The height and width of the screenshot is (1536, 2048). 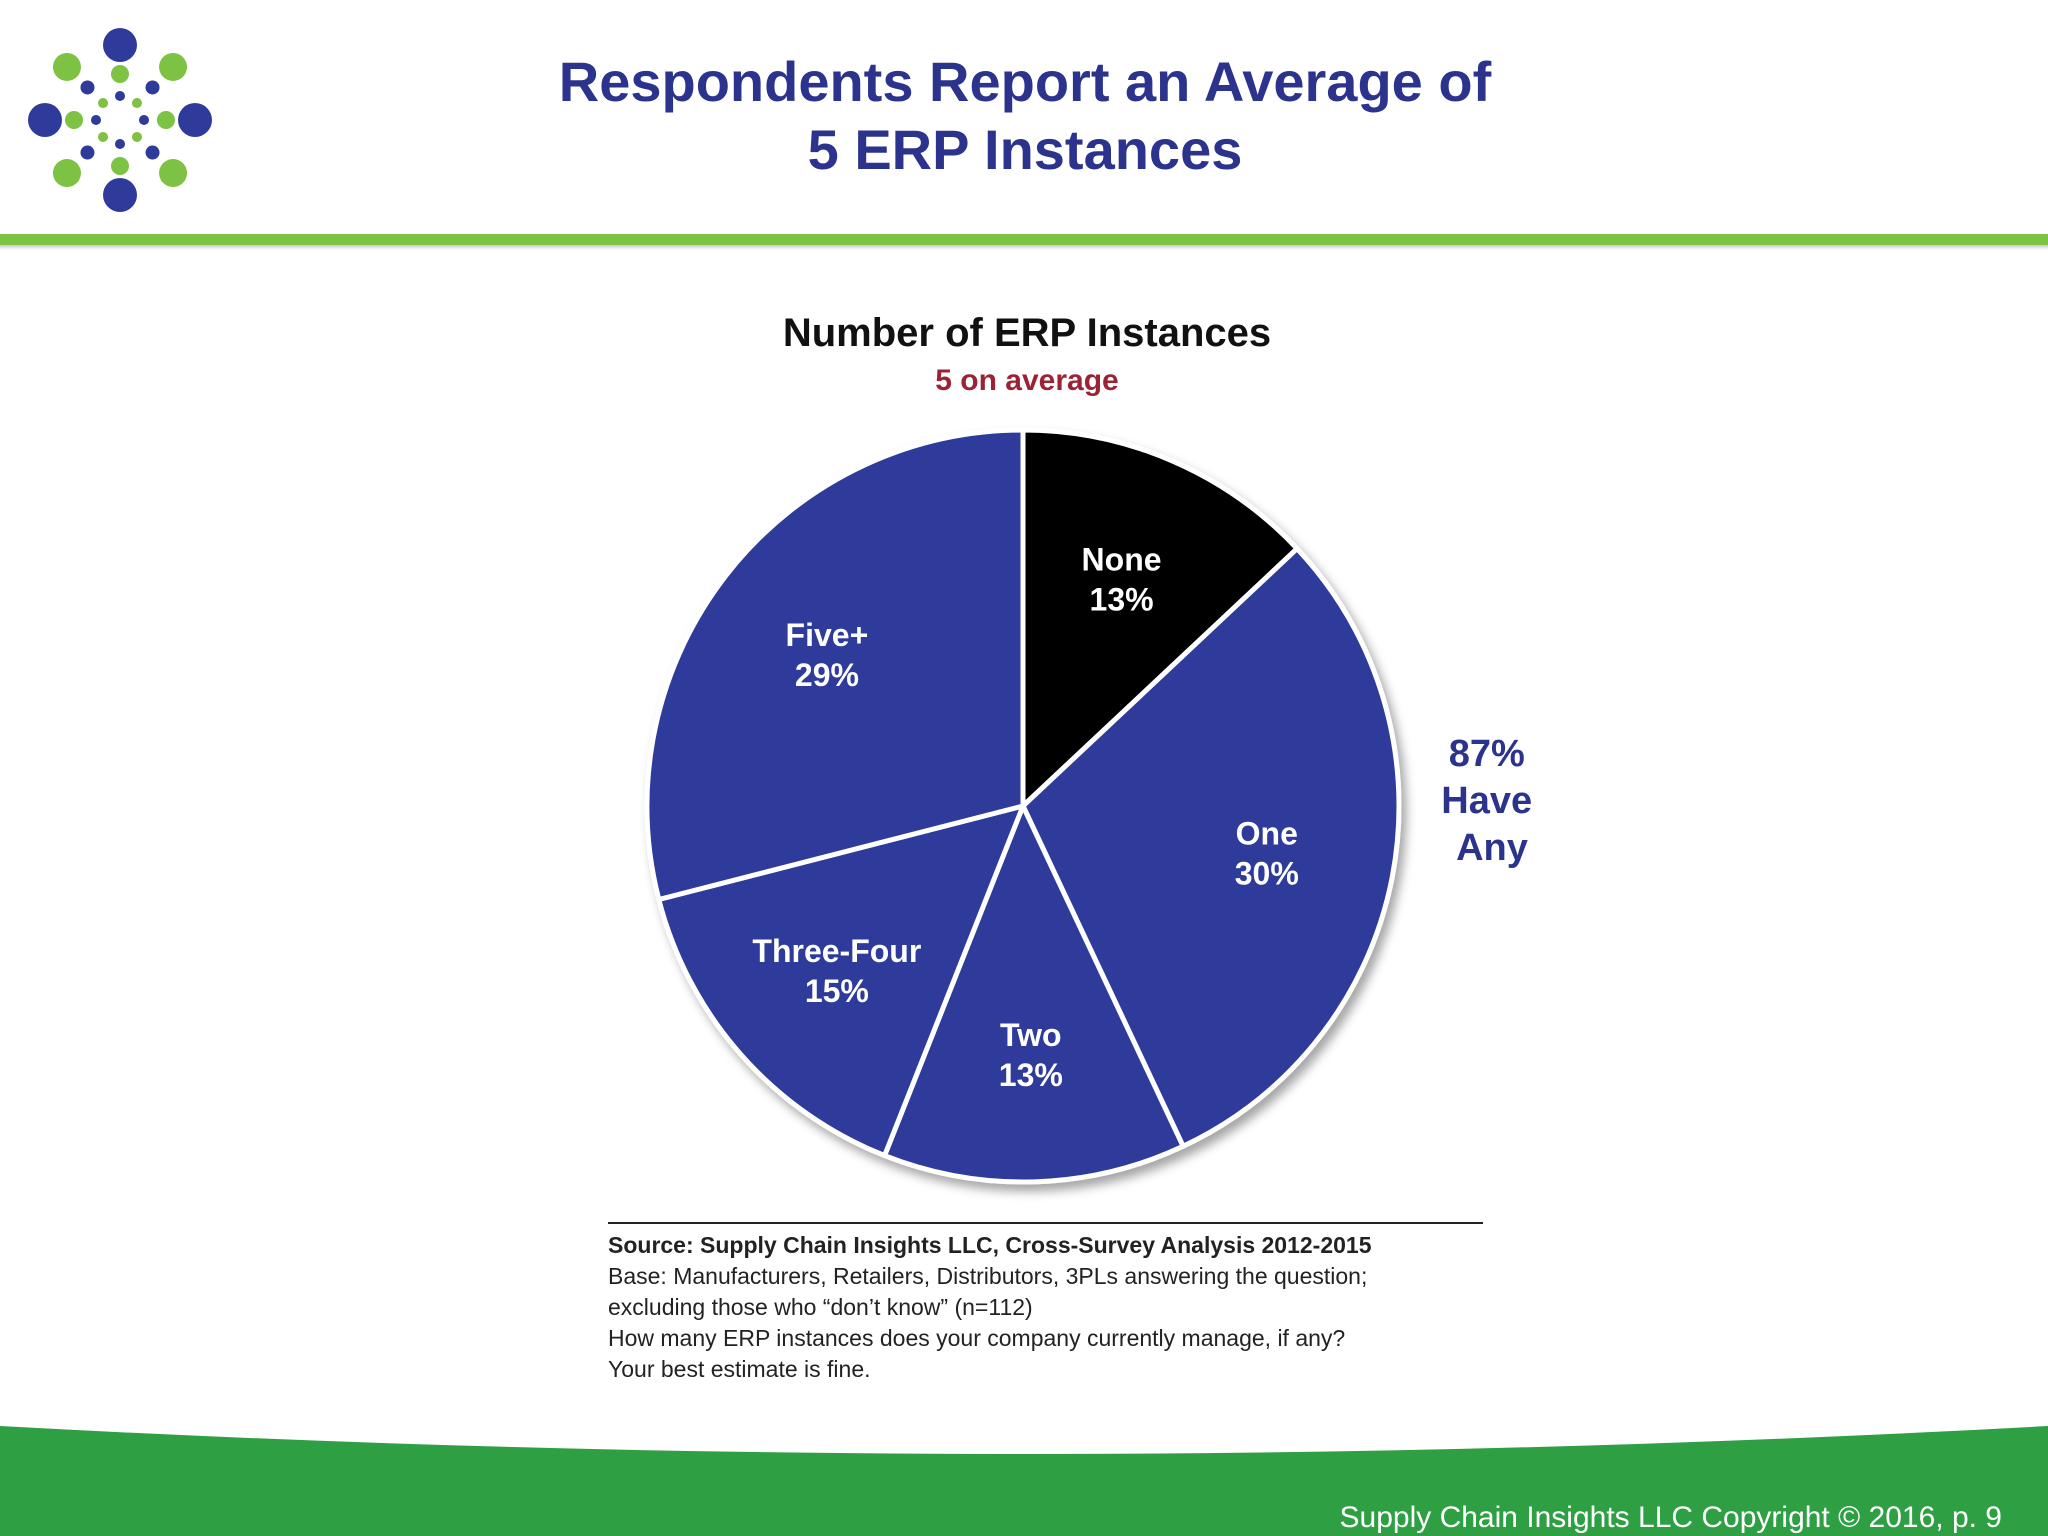 I want to click on annotation-percent: 87%, so click(x=1487, y=754).